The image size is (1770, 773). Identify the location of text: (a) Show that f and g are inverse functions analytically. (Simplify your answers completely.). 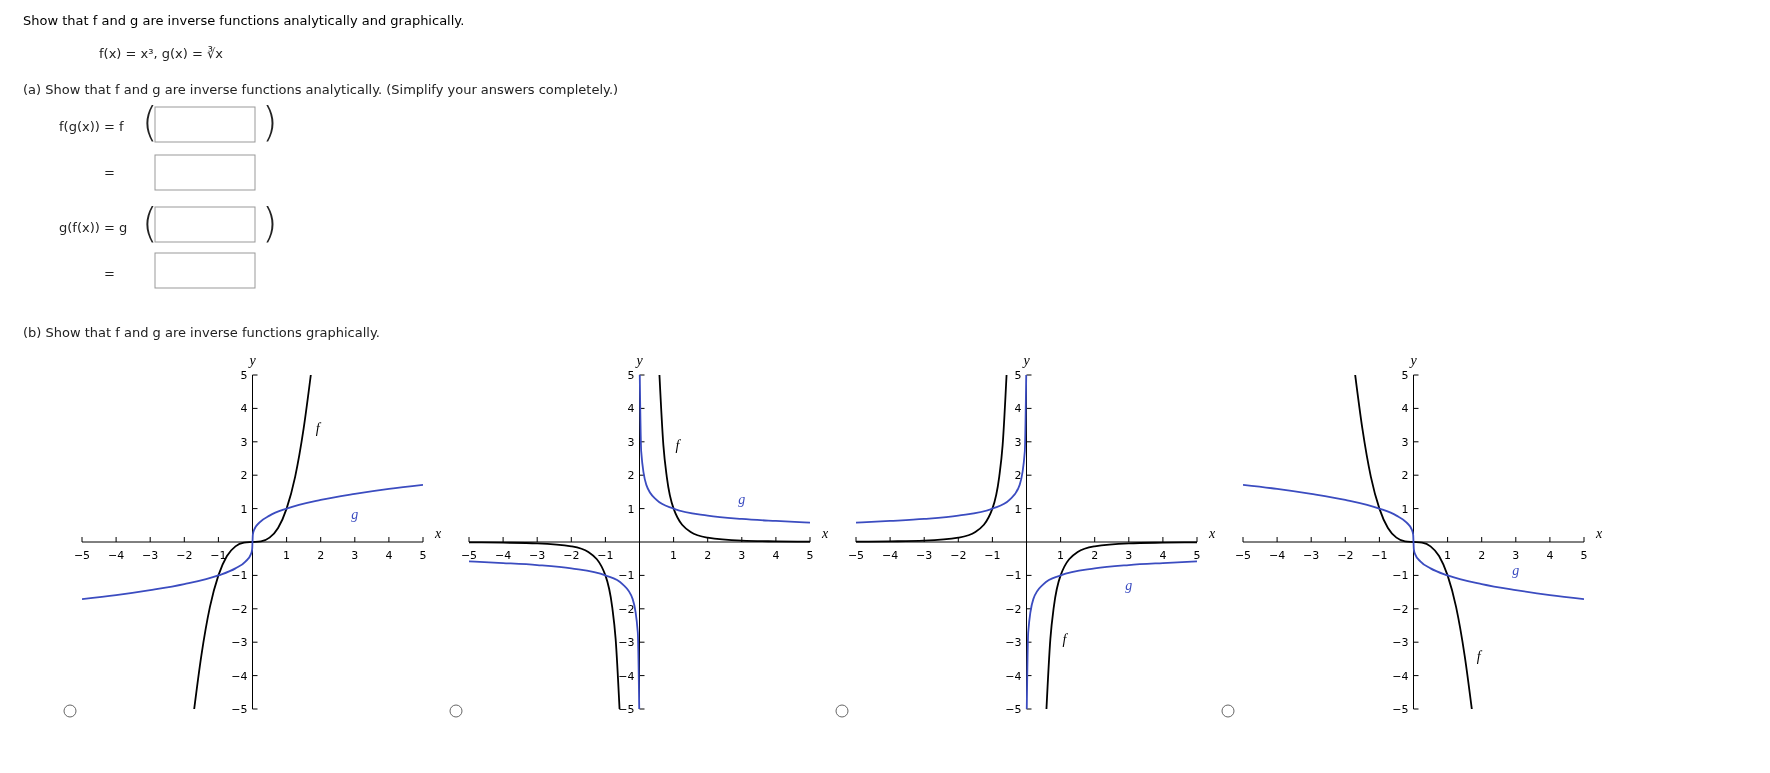
(321, 89).